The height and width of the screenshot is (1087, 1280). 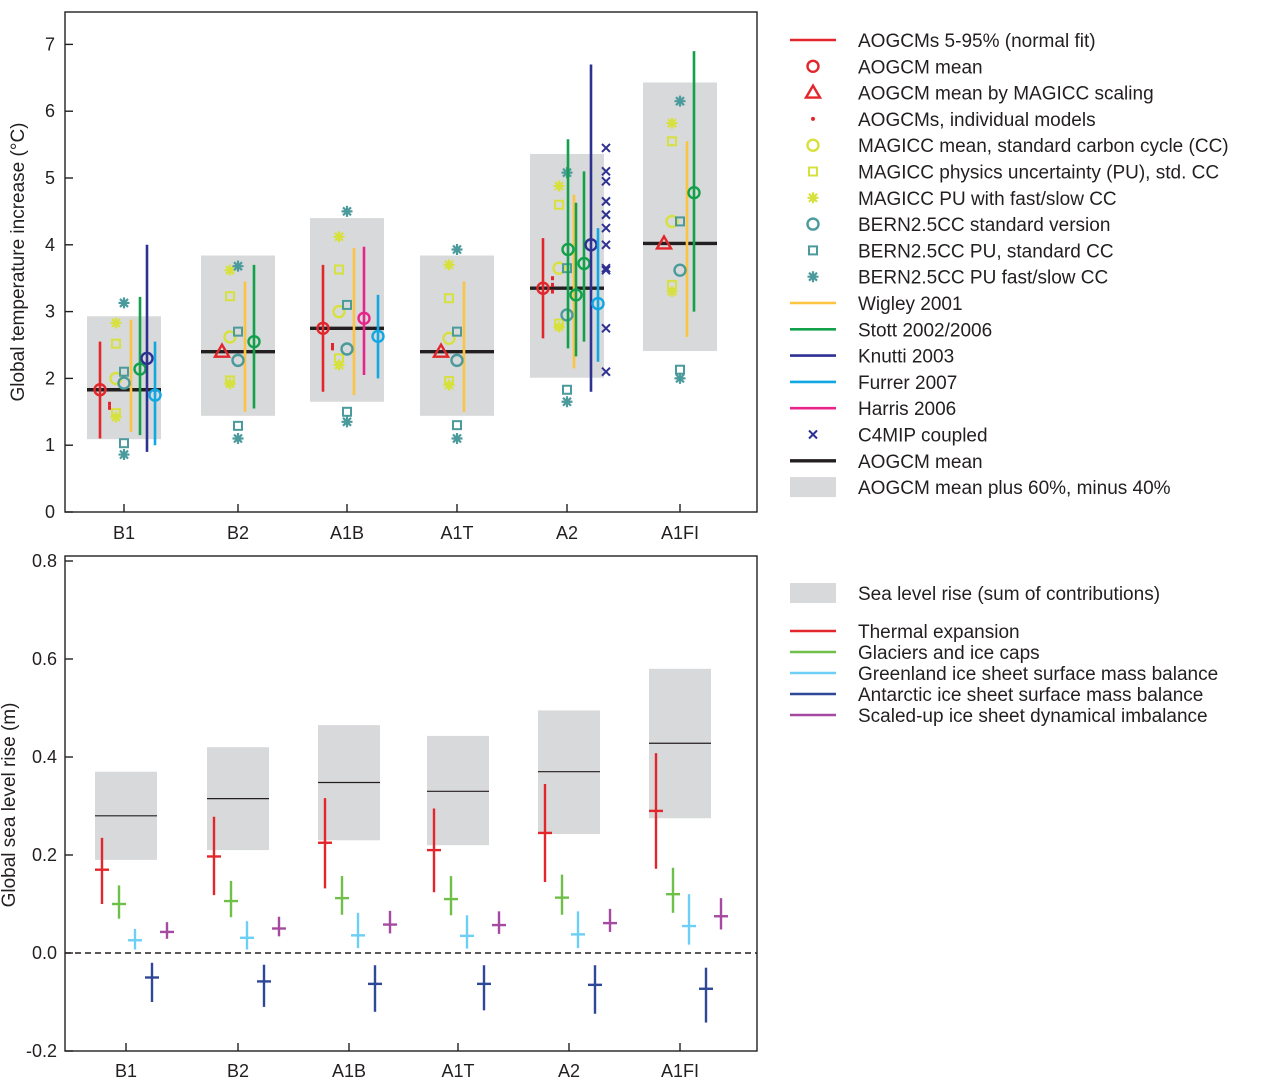 What do you see at coordinates (569, 1071) in the screenshot?
I see `x-tick-label: A2` at bounding box center [569, 1071].